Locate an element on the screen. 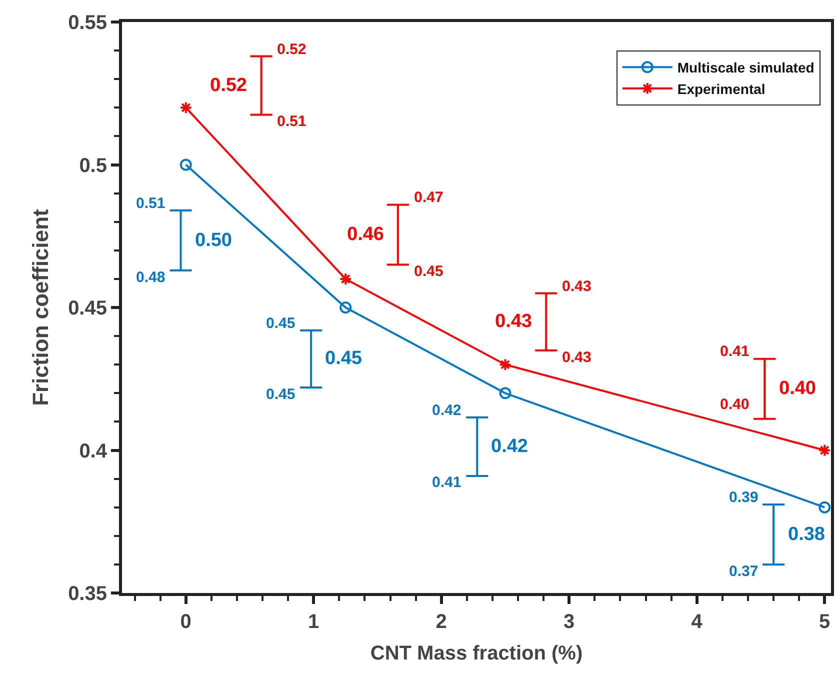 The width and height of the screenshot is (840, 676). annotation: 0.37 is located at coordinates (743, 571).